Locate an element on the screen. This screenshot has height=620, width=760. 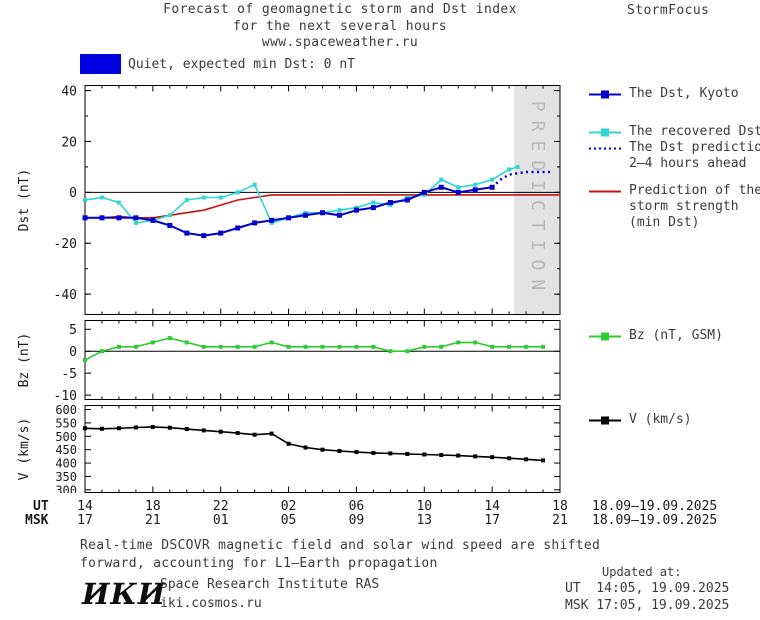
dst-prediction-marker-icon is located at coordinates (605, 150).